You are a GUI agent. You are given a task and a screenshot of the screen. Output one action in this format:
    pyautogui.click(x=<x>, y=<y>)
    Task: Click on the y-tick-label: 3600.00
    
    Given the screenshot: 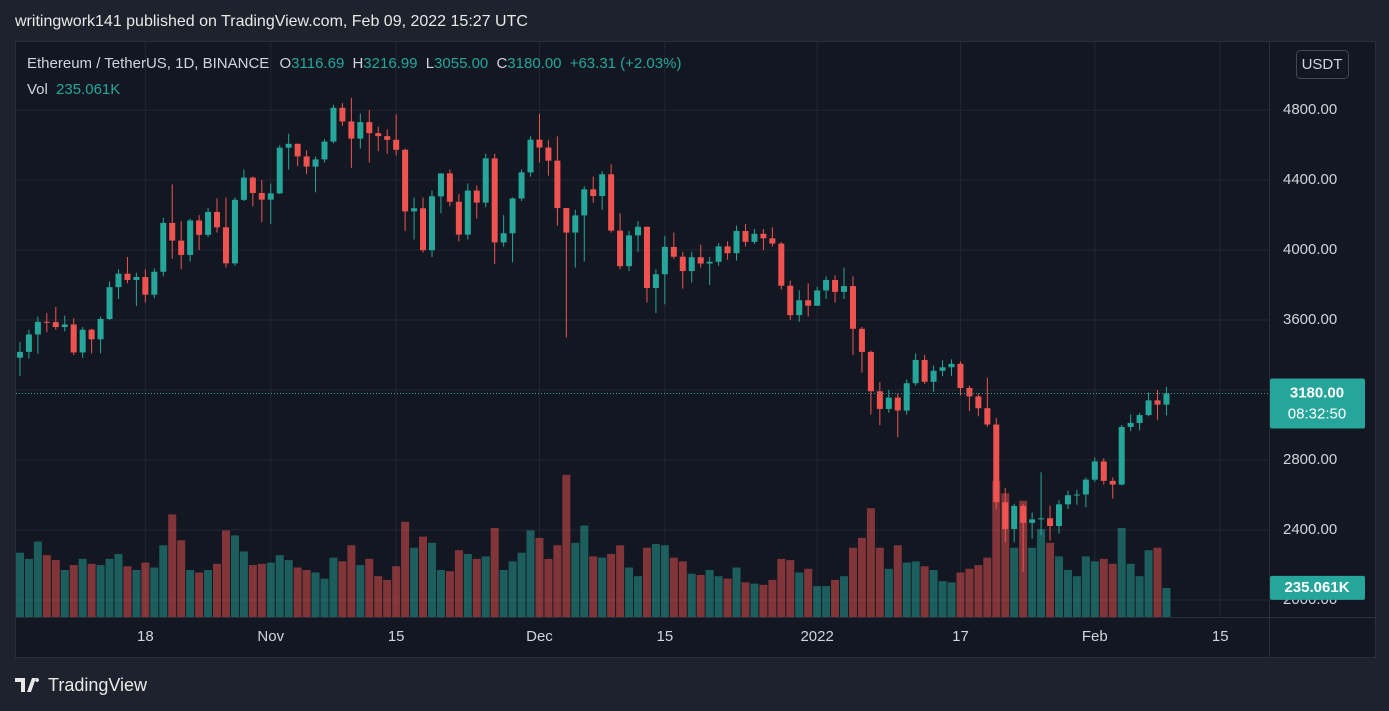 What is the action you would take?
    pyautogui.click(x=1310, y=319)
    